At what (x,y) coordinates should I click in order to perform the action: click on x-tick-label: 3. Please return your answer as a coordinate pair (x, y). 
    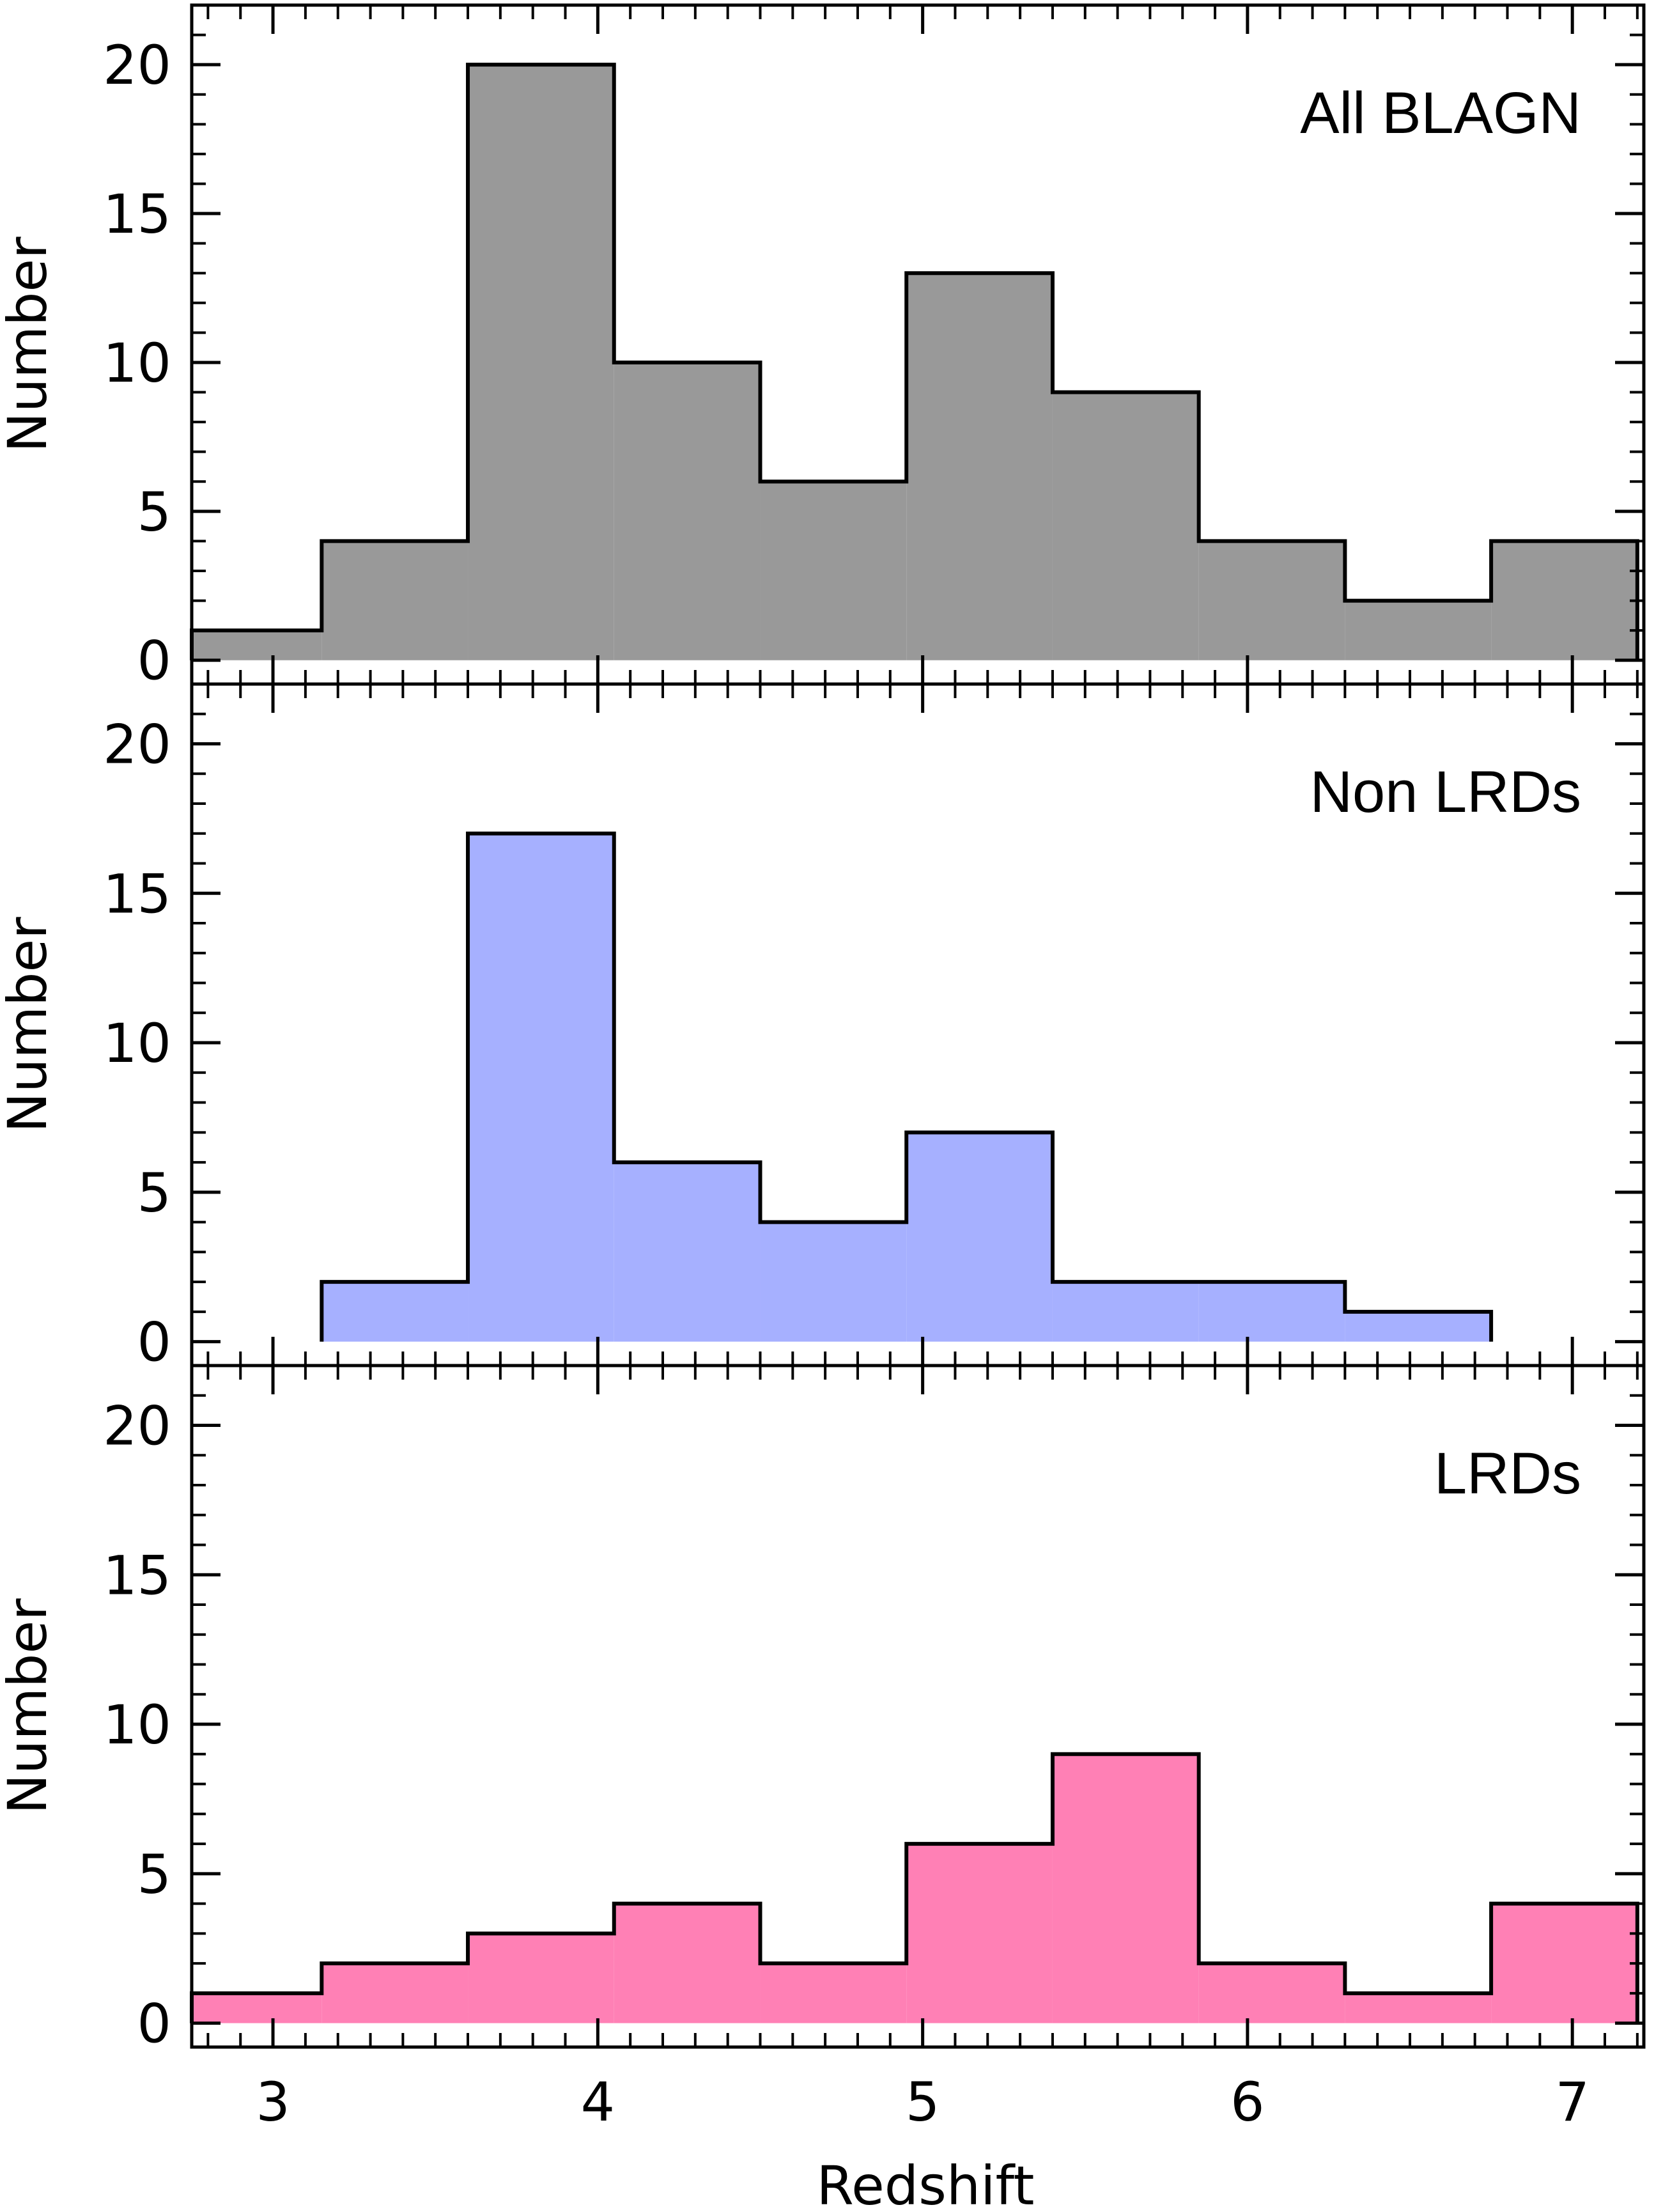
    Looking at the image, I should click on (273, 2102).